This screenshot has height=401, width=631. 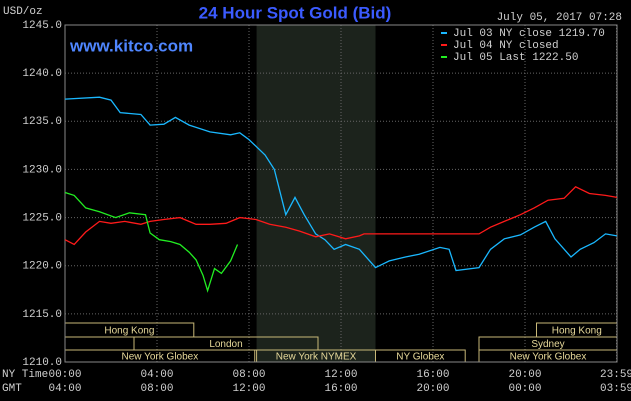 I want to click on y-tick-label: 1230.0, so click(x=42, y=170).